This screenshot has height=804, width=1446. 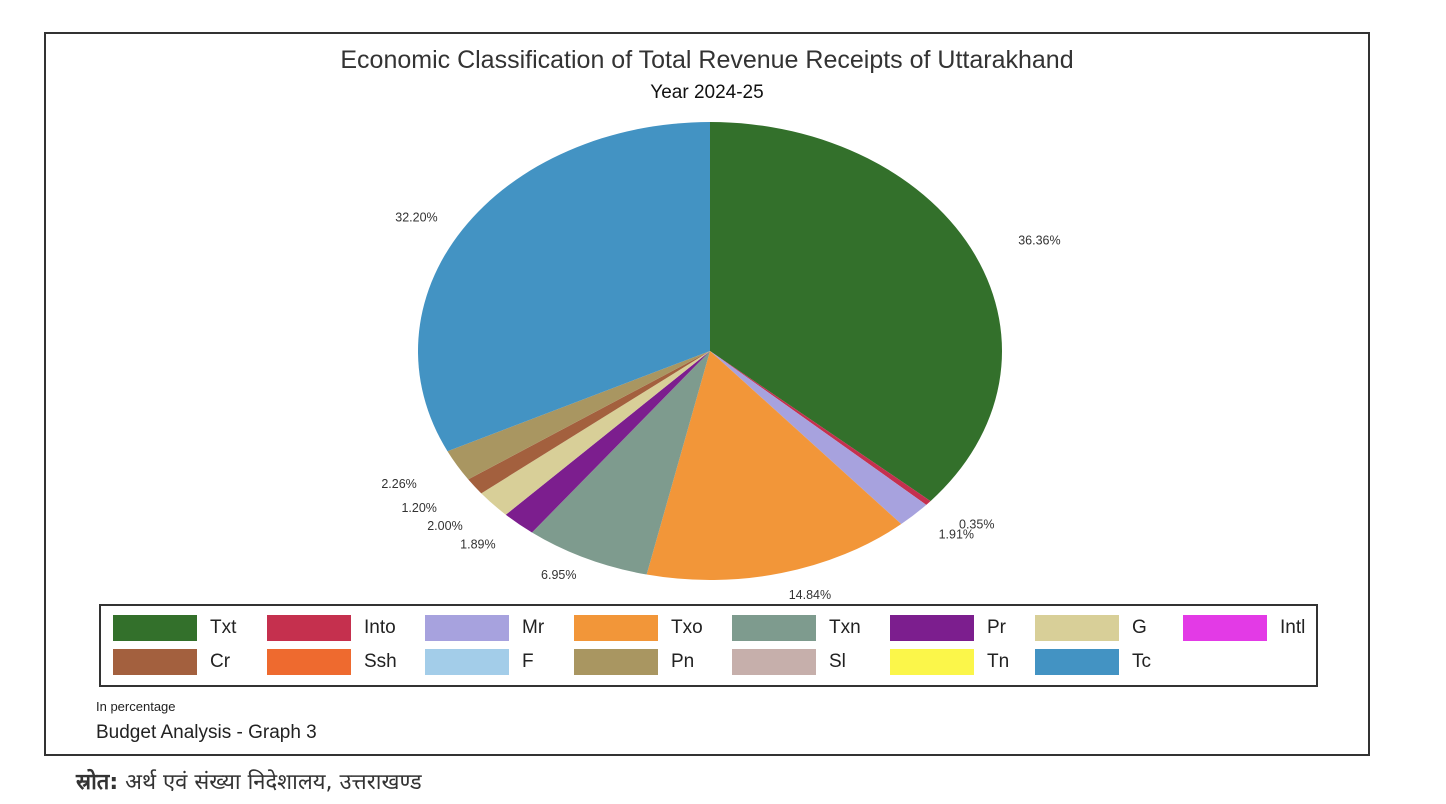 I want to click on pie-slice-txo, so click(x=774, y=465).